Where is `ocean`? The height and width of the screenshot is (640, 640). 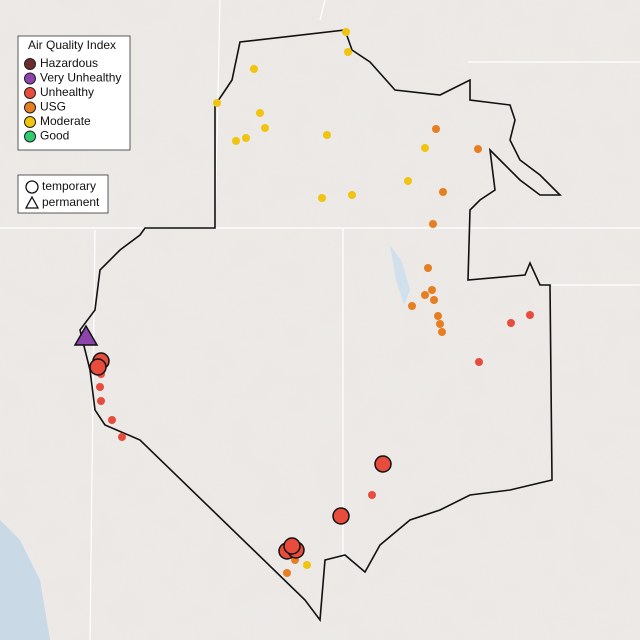
ocean is located at coordinates (25, 580).